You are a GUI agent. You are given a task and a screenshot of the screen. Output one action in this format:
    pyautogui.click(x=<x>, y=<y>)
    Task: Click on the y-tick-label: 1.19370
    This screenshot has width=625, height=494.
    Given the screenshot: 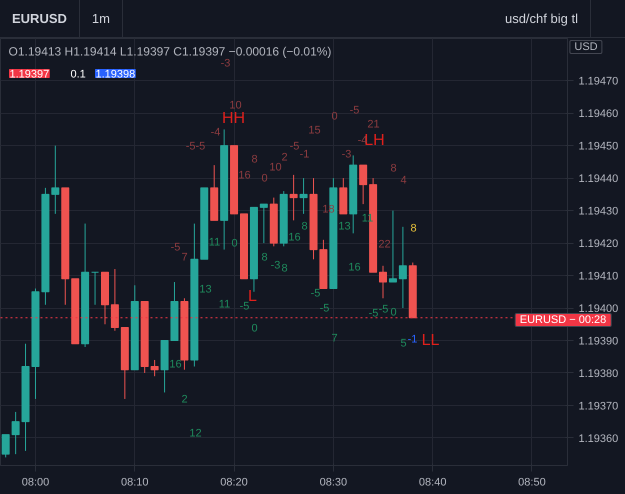 What is the action you would take?
    pyautogui.click(x=598, y=406)
    